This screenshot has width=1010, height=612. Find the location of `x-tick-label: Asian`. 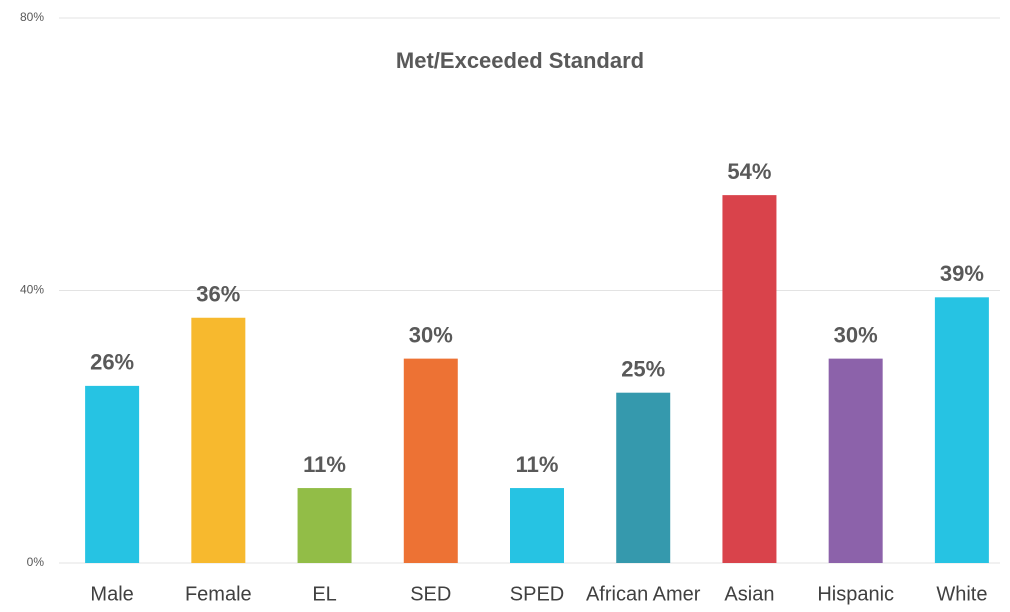

x-tick-label: Asian is located at coordinates (749, 594).